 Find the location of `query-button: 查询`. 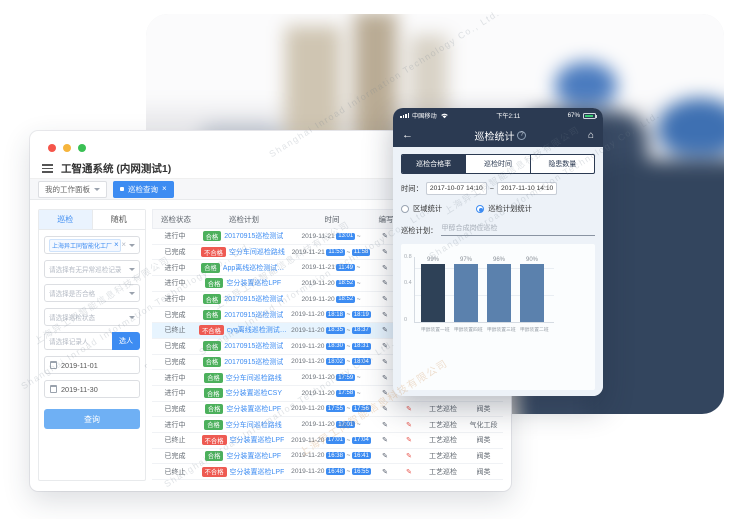

query-button: 查询 is located at coordinates (92, 419).